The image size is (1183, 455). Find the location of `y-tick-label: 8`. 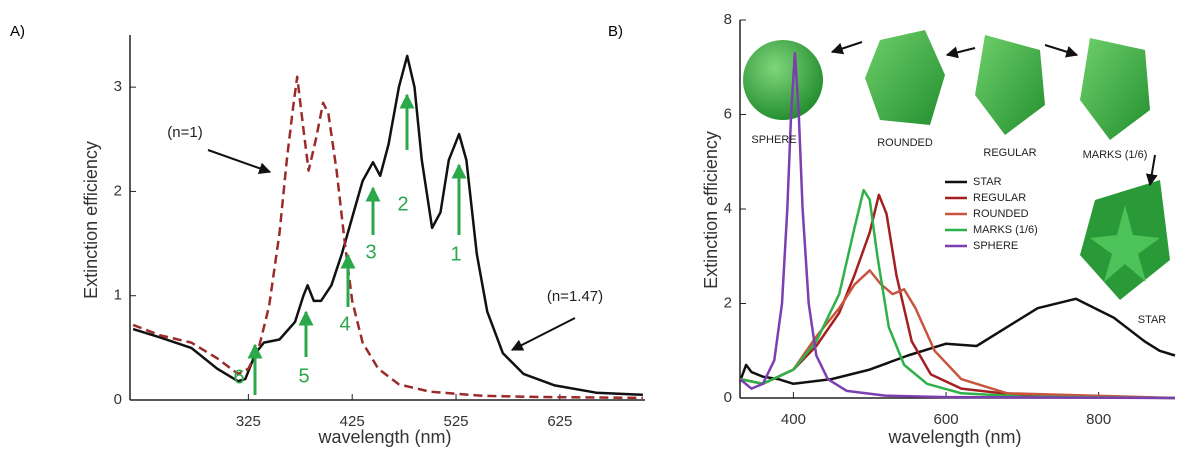

y-tick-label: 8 is located at coordinates (728, 19).